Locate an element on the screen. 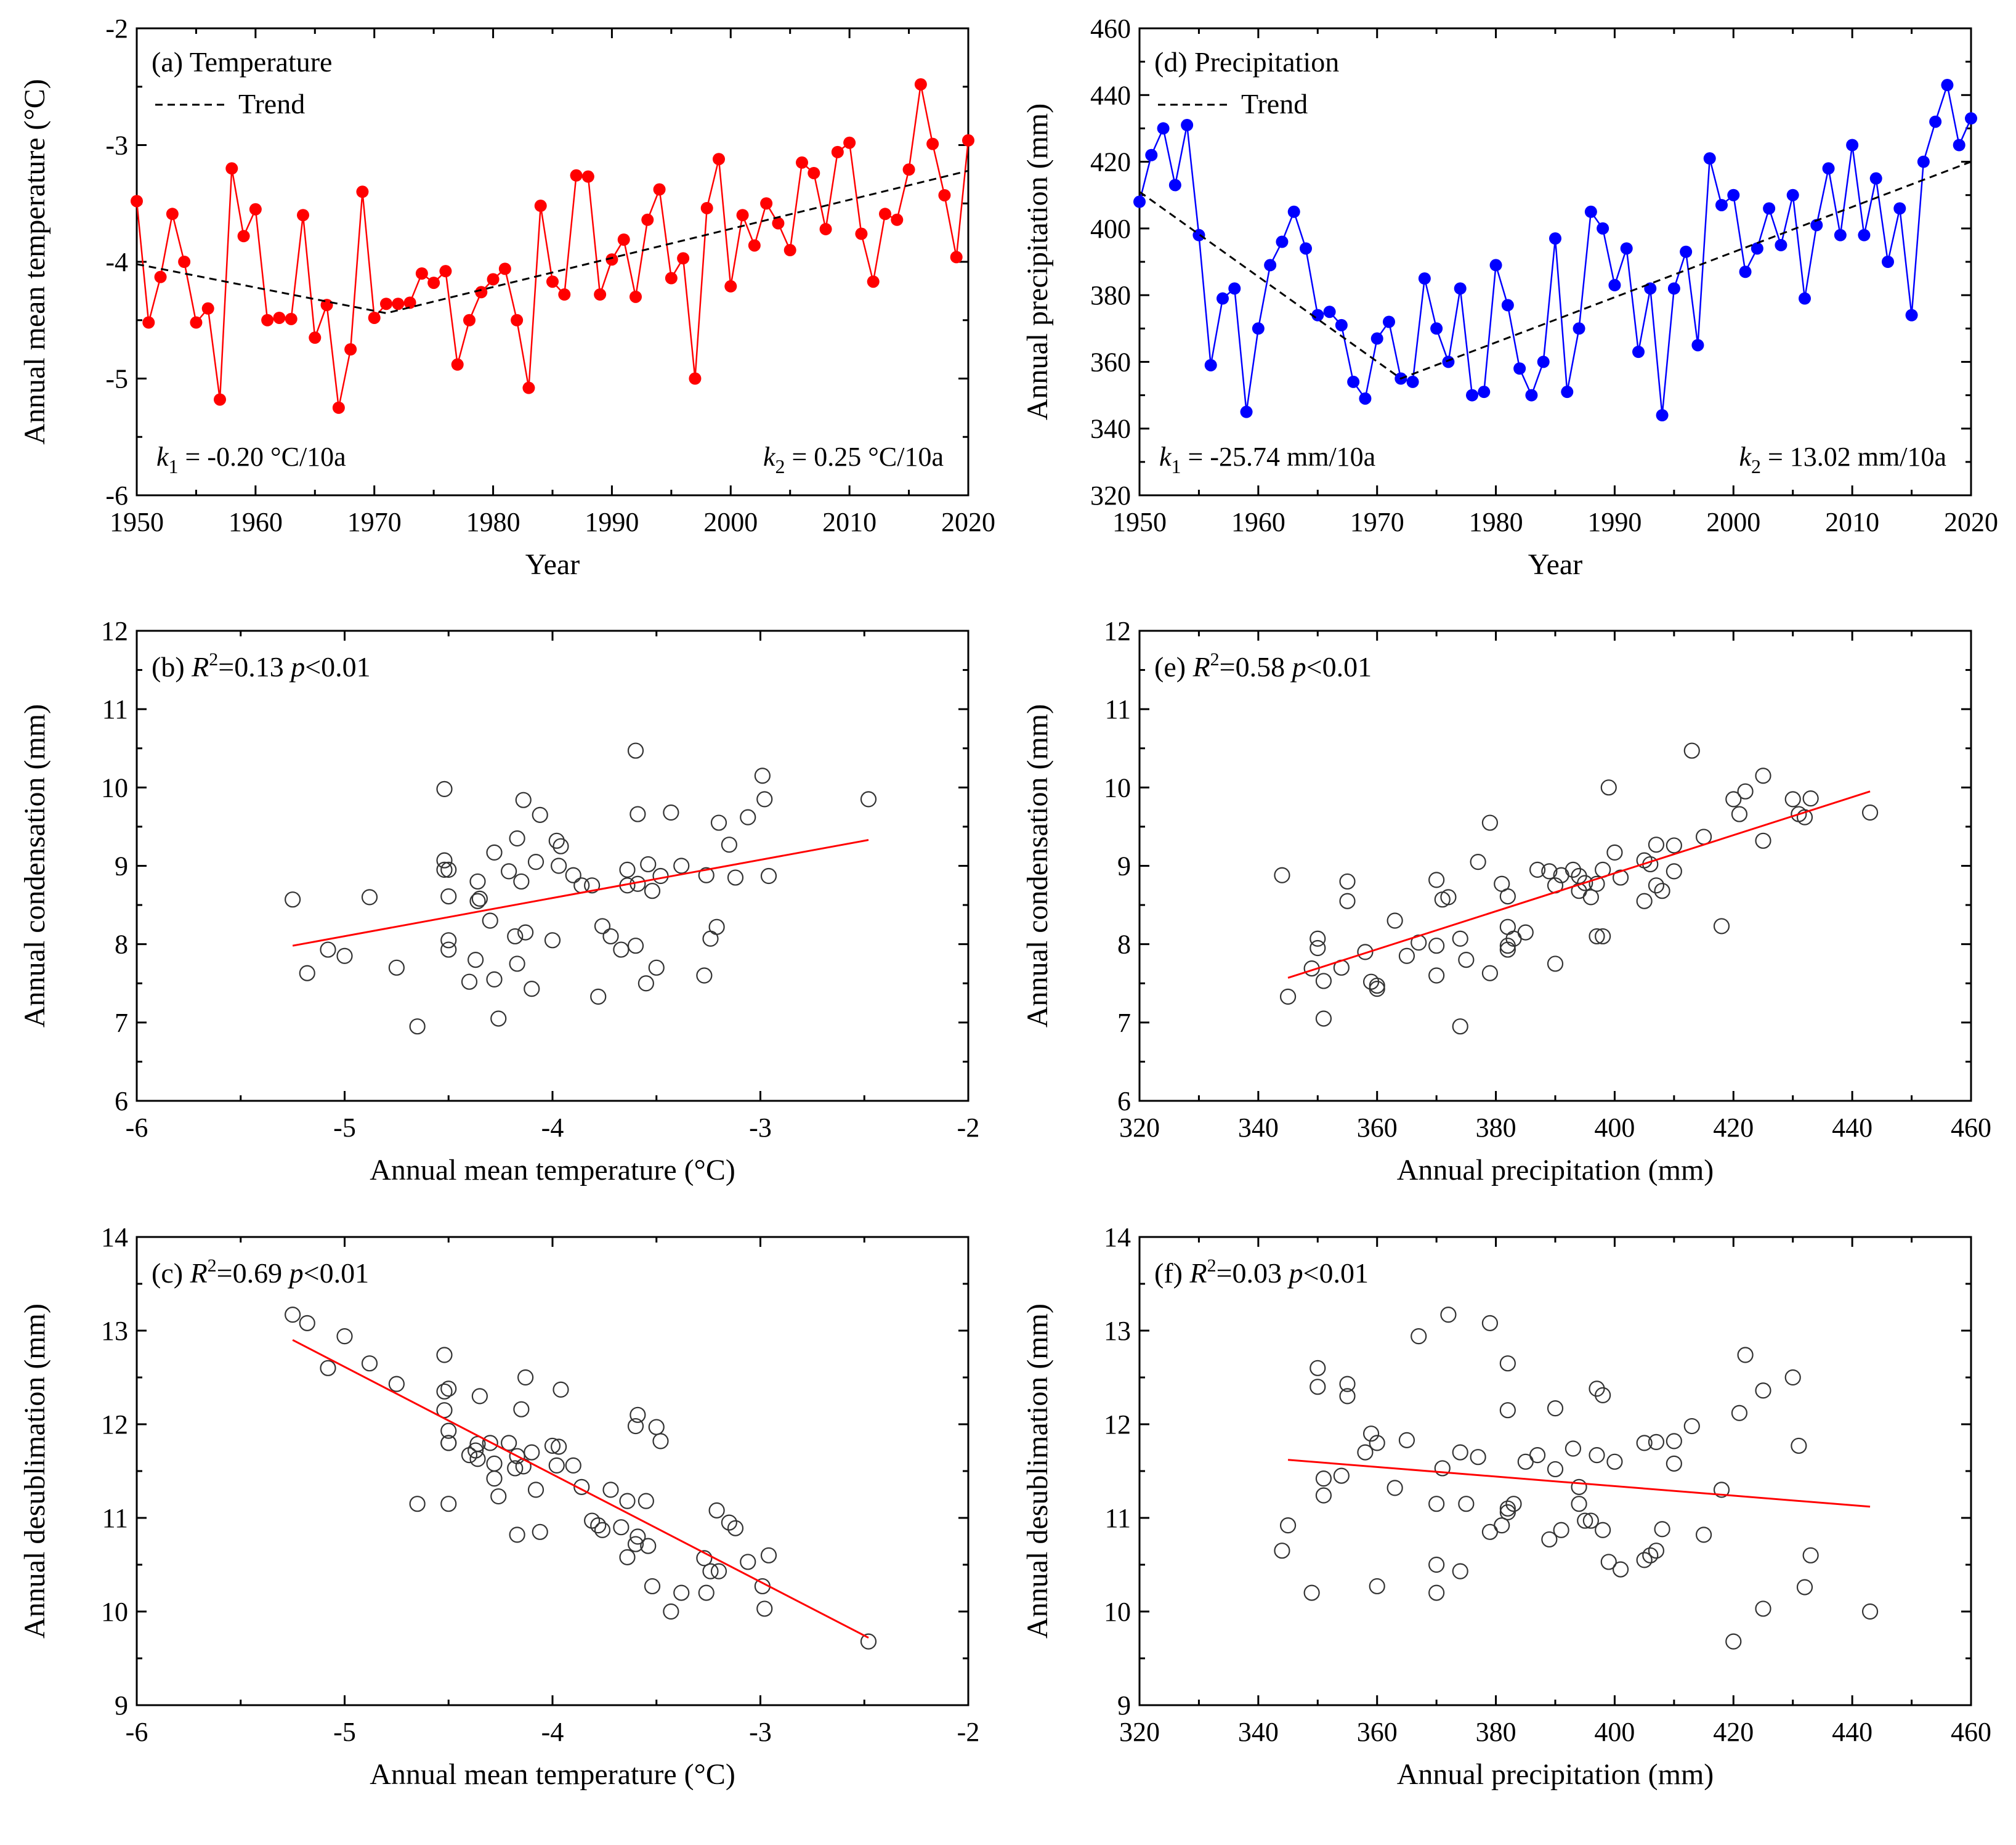 This screenshot has height=1845, width=2016. x-tick-label: 1980 is located at coordinates (1496, 522).